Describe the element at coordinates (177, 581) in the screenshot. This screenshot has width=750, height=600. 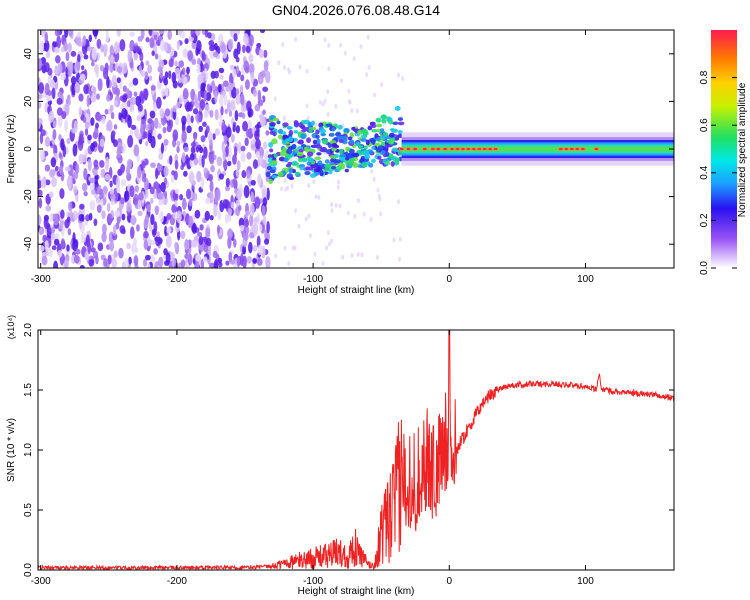
I see `x-tick-label: -200` at that location.